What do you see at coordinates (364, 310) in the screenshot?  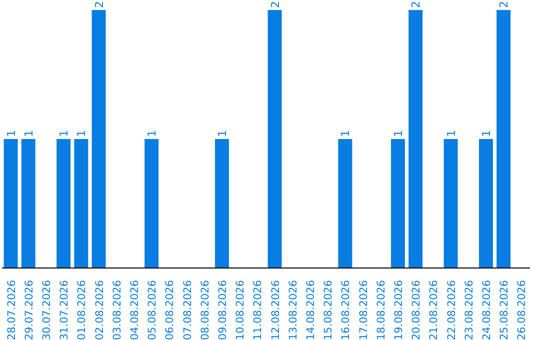 I see `x-tick-label: 17.08.2026` at bounding box center [364, 310].